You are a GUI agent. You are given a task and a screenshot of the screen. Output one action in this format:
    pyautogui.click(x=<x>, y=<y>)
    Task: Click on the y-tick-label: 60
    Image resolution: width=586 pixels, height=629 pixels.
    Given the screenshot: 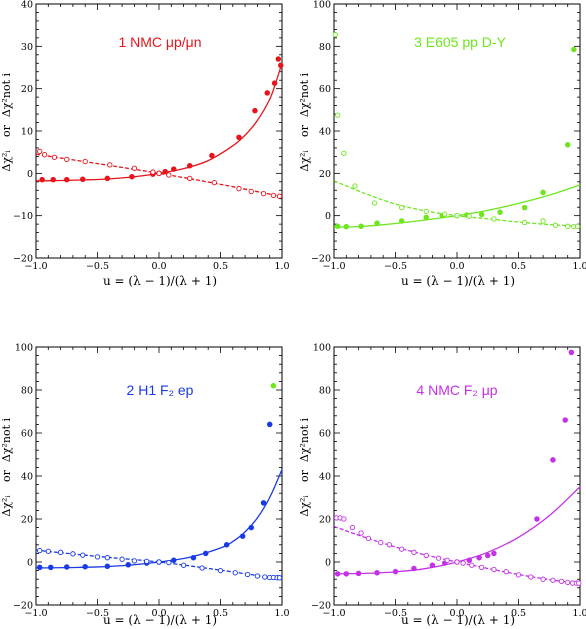 What is the action you would take?
    pyautogui.click(x=325, y=434)
    